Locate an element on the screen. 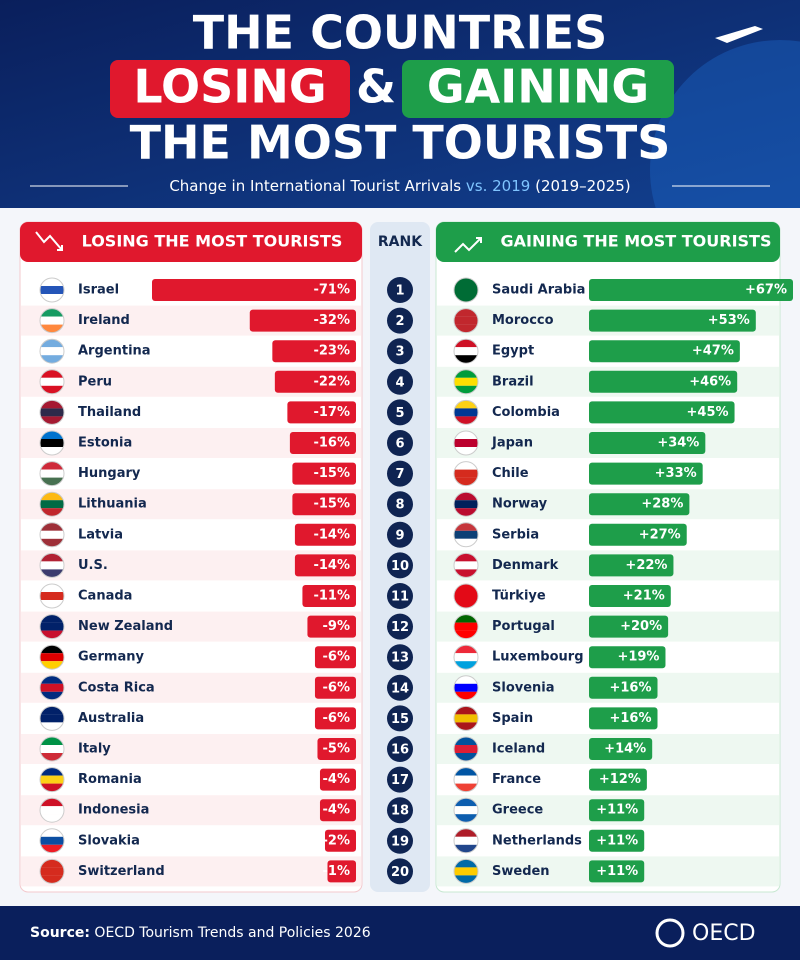 This screenshot has width=800, height=964. country-label: Netherlands is located at coordinates (537, 840).